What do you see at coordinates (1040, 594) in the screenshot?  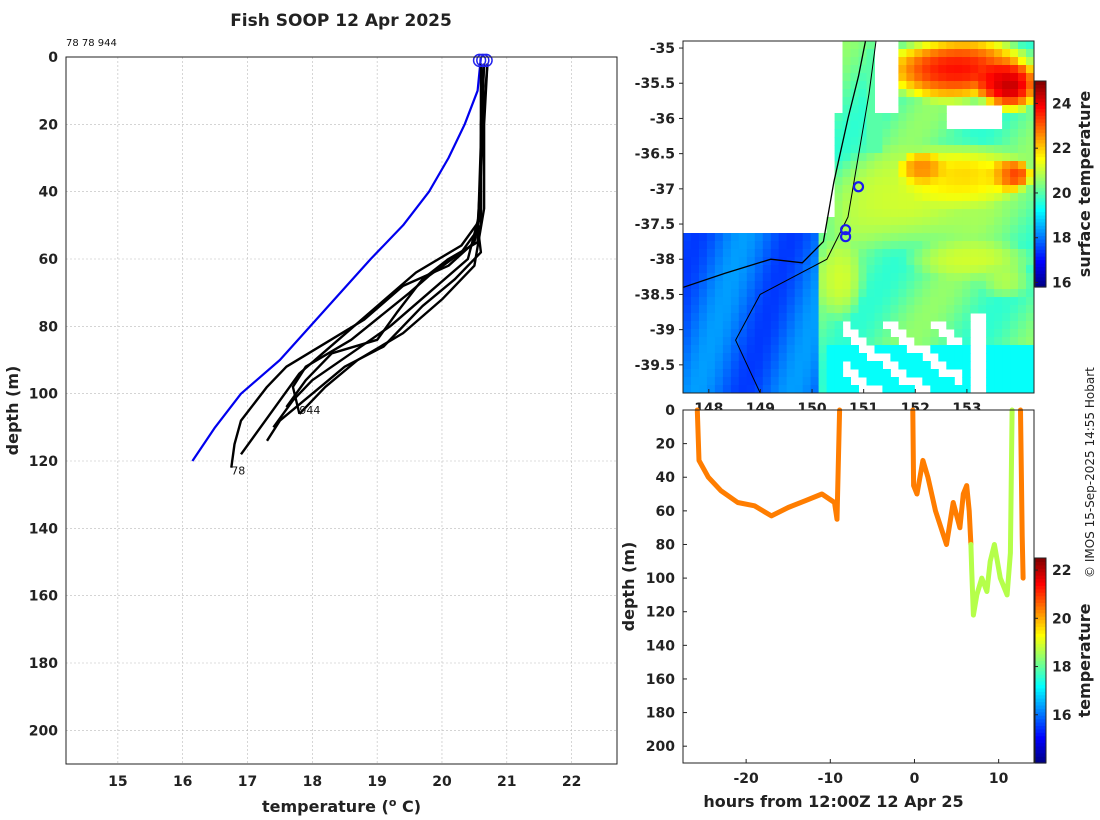 I see `temperature-colorbar-band` at bounding box center [1040, 594].